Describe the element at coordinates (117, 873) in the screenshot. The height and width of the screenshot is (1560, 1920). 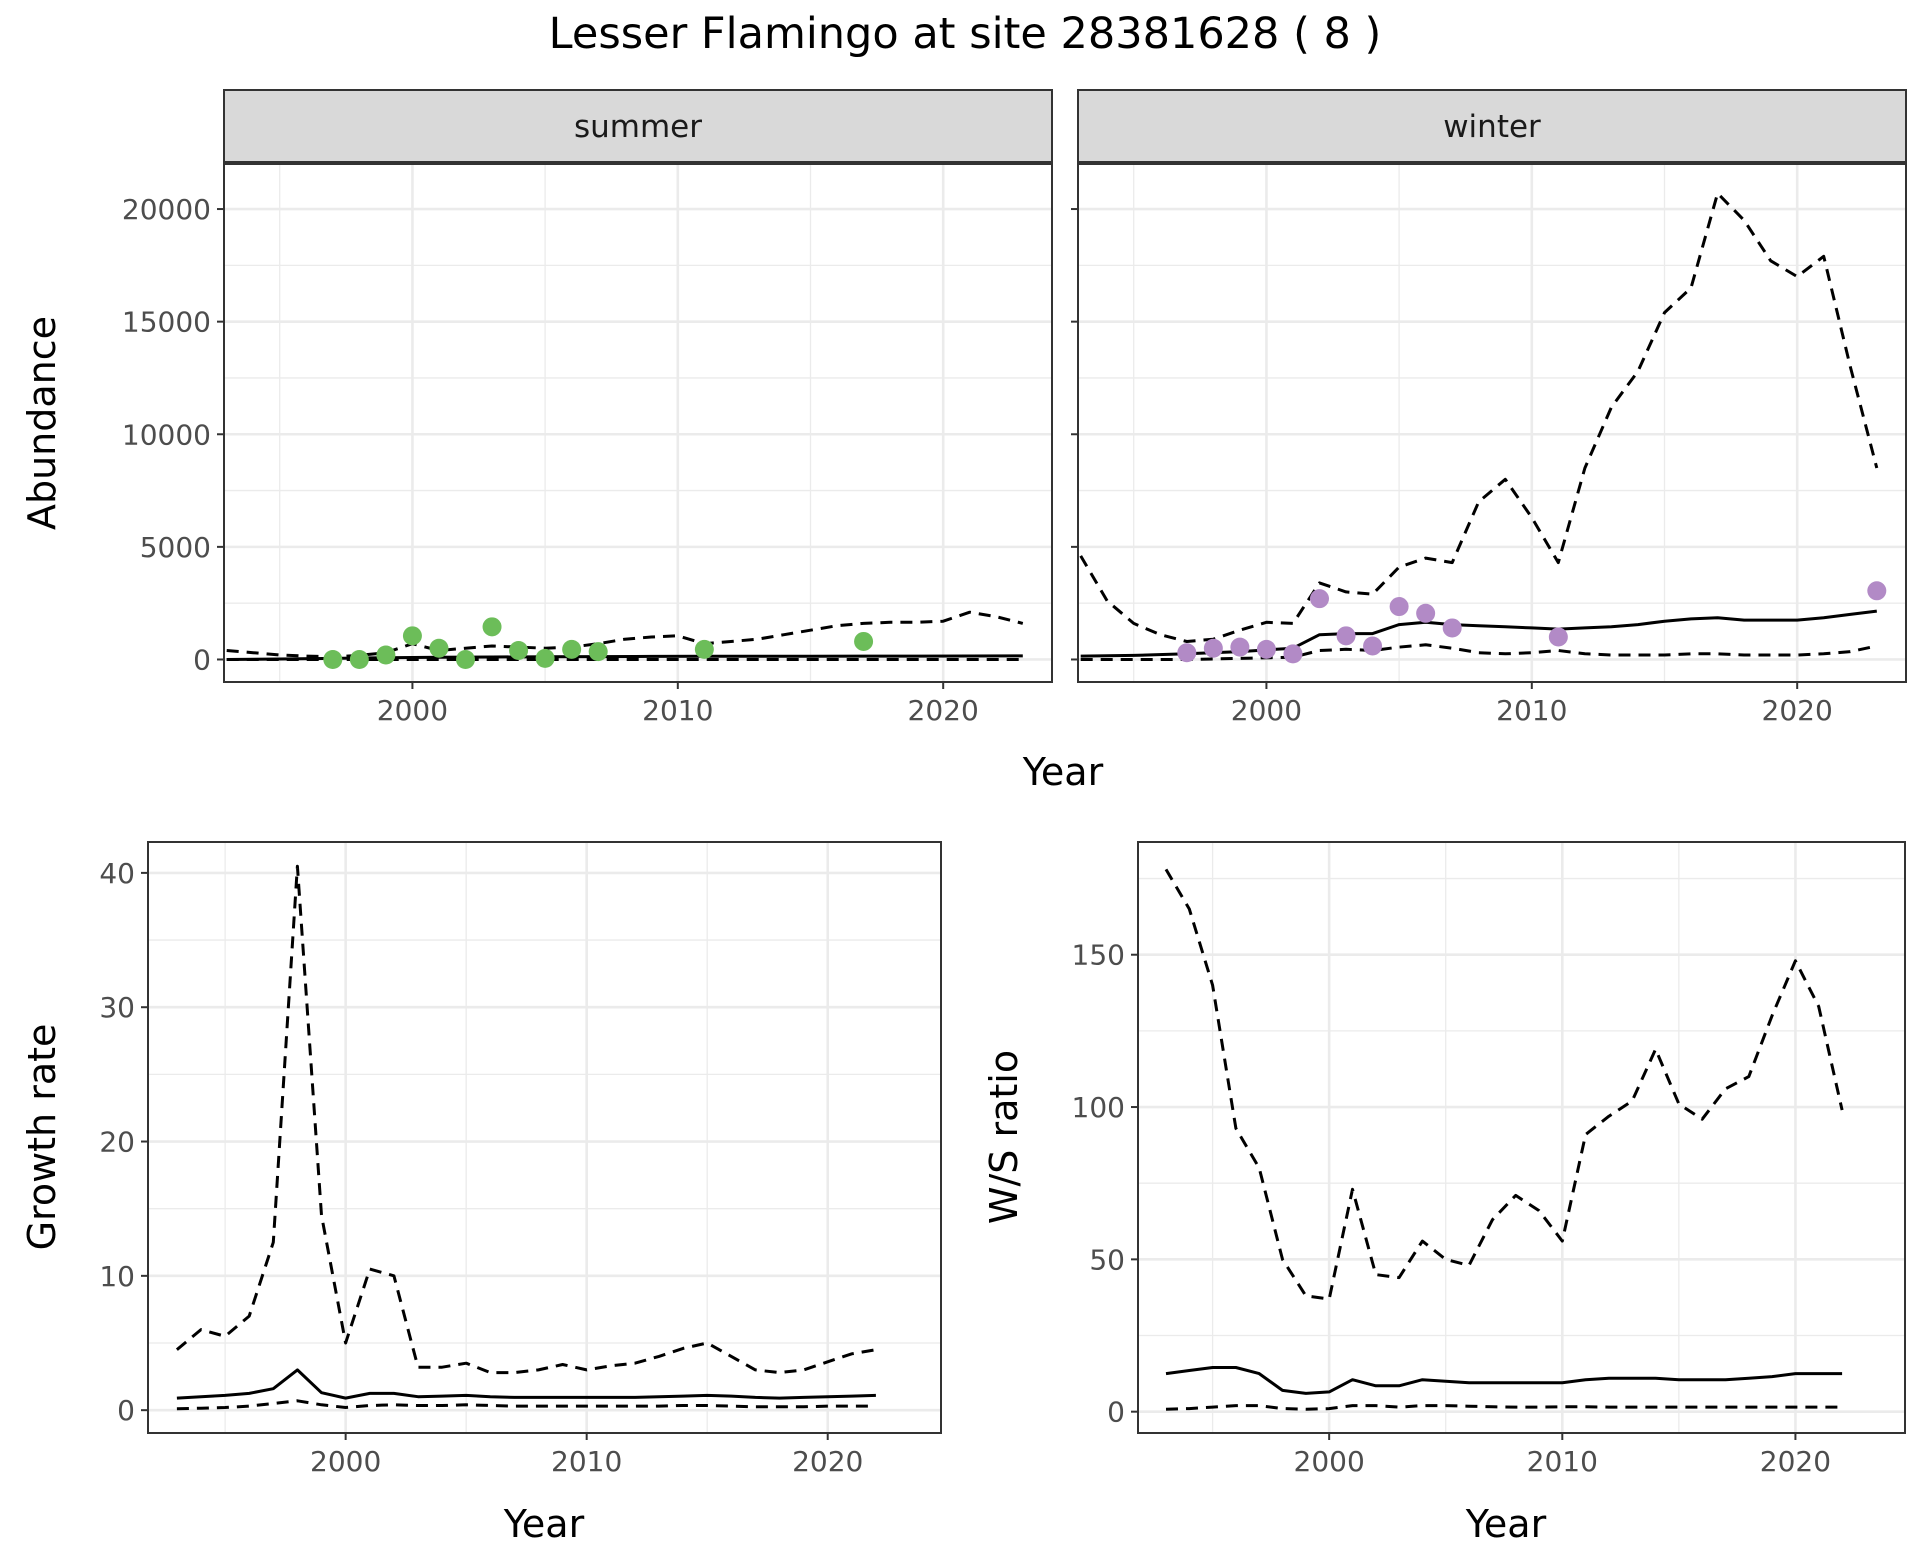
I see `y-tick-label: 40` at that location.